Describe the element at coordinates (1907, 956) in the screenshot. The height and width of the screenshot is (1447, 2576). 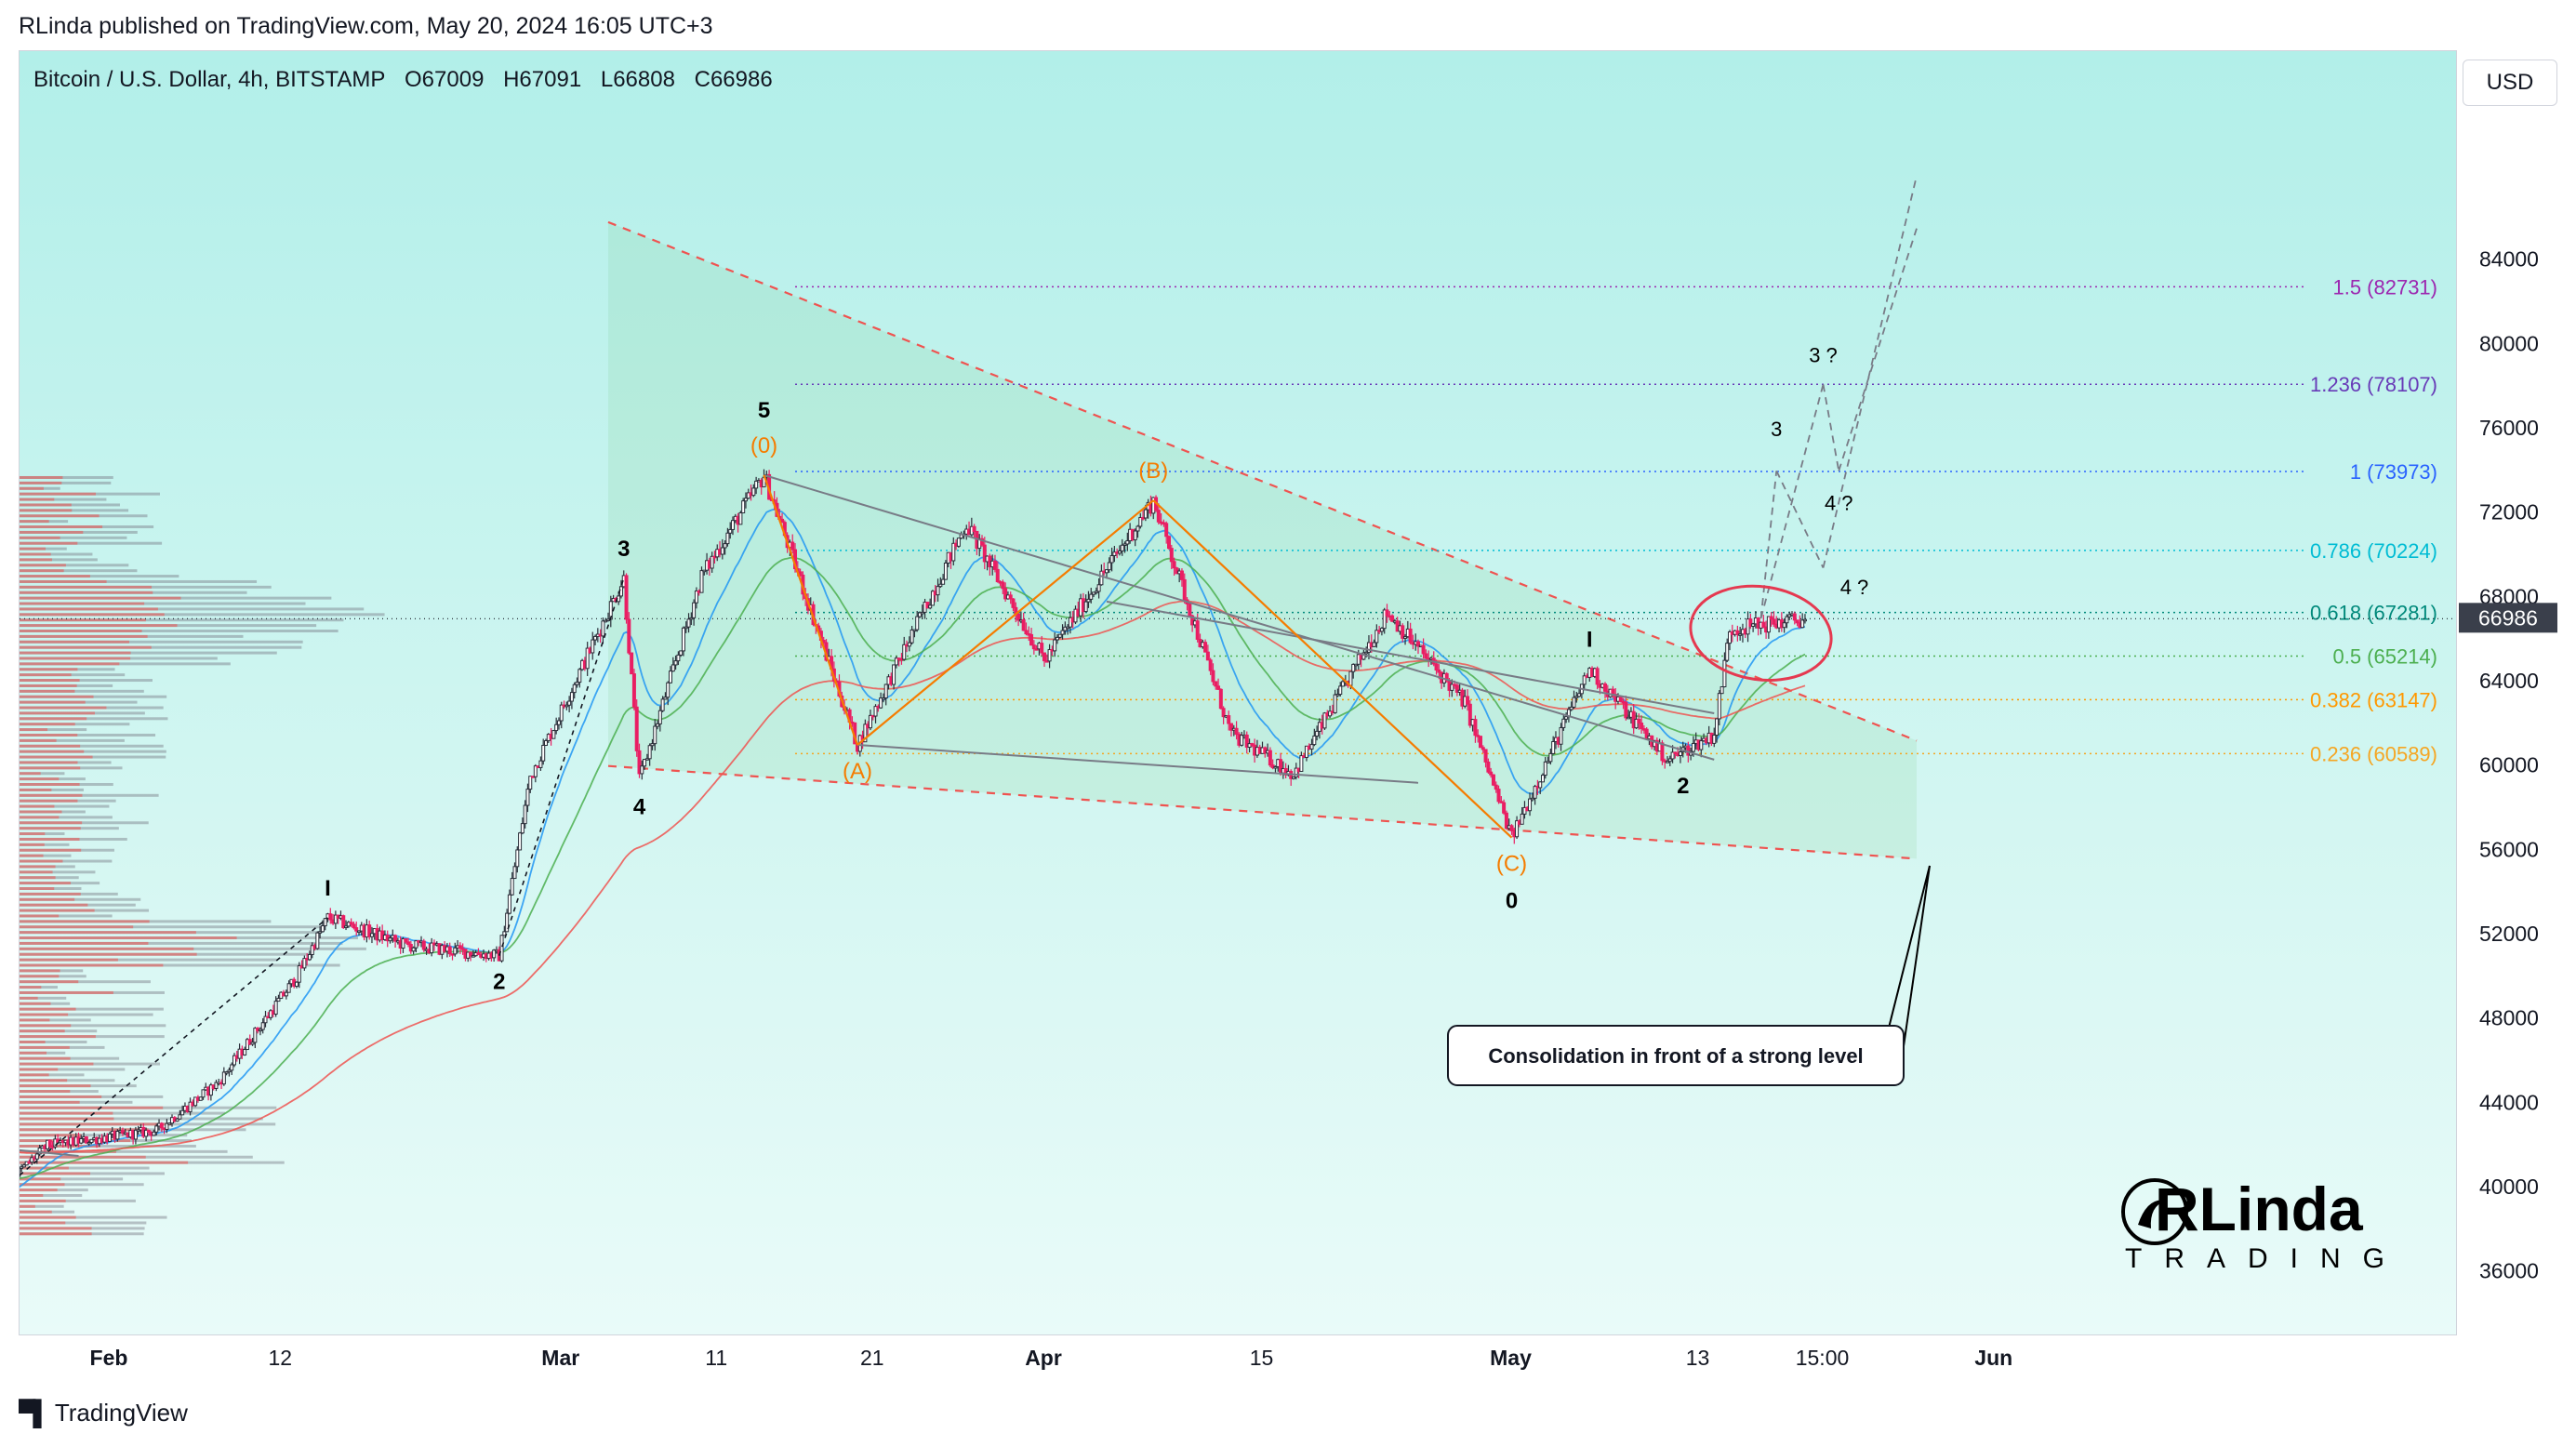
I see `callout-pointer-line` at that location.